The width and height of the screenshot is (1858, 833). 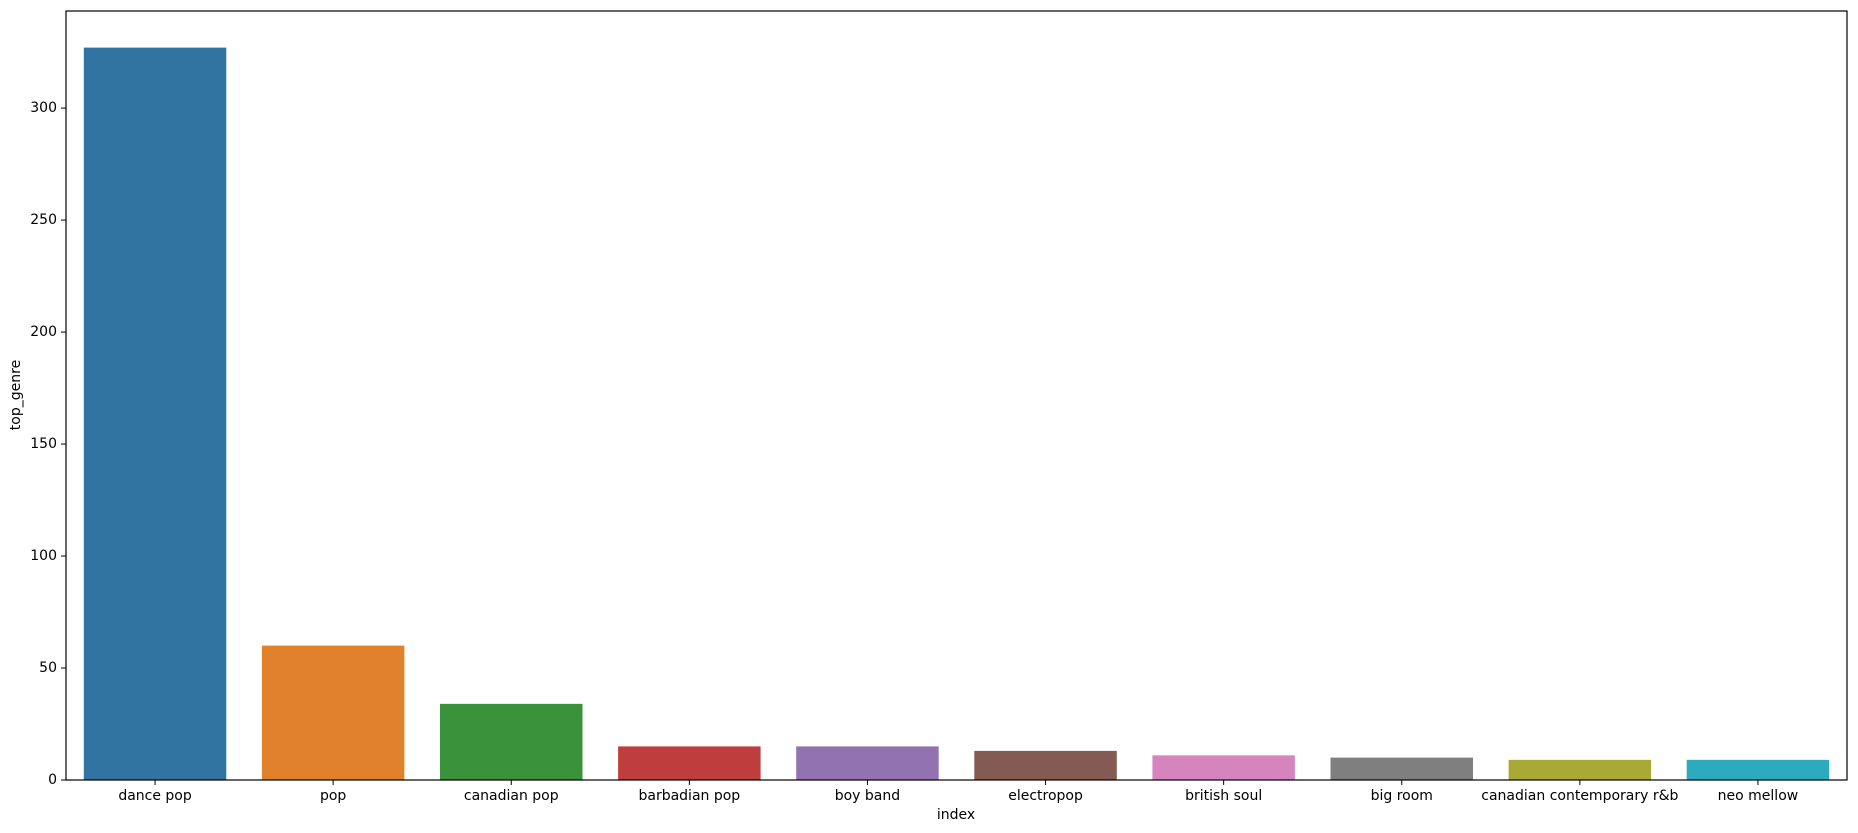 I want to click on y-tick-label: 150, so click(x=43, y=444).